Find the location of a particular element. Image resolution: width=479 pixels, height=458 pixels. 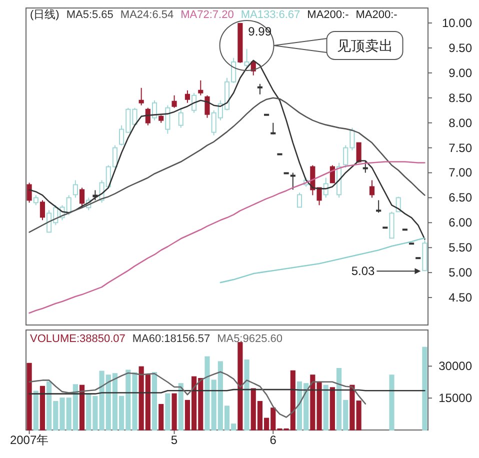

y-tick-label: 8.50 is located at coordinates (460, 97).